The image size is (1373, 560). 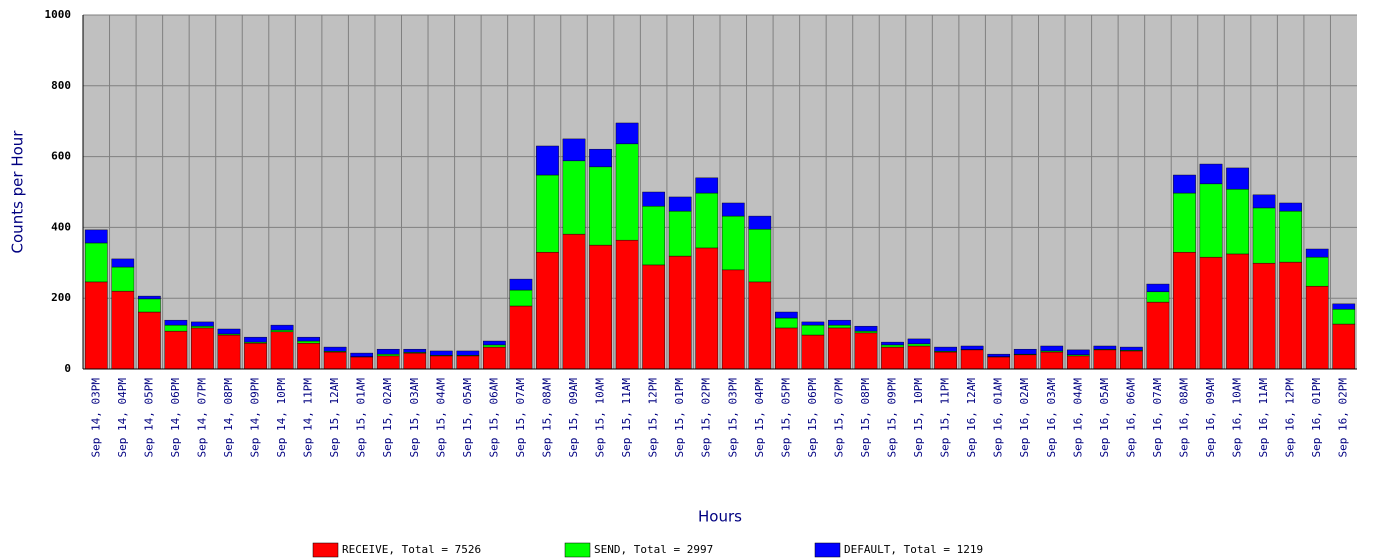 What do you see at coordinates (892, 418) in the screenshot?
I see `x-tick-label: Sep 15, 09PM` at bounding box center [892, 418].